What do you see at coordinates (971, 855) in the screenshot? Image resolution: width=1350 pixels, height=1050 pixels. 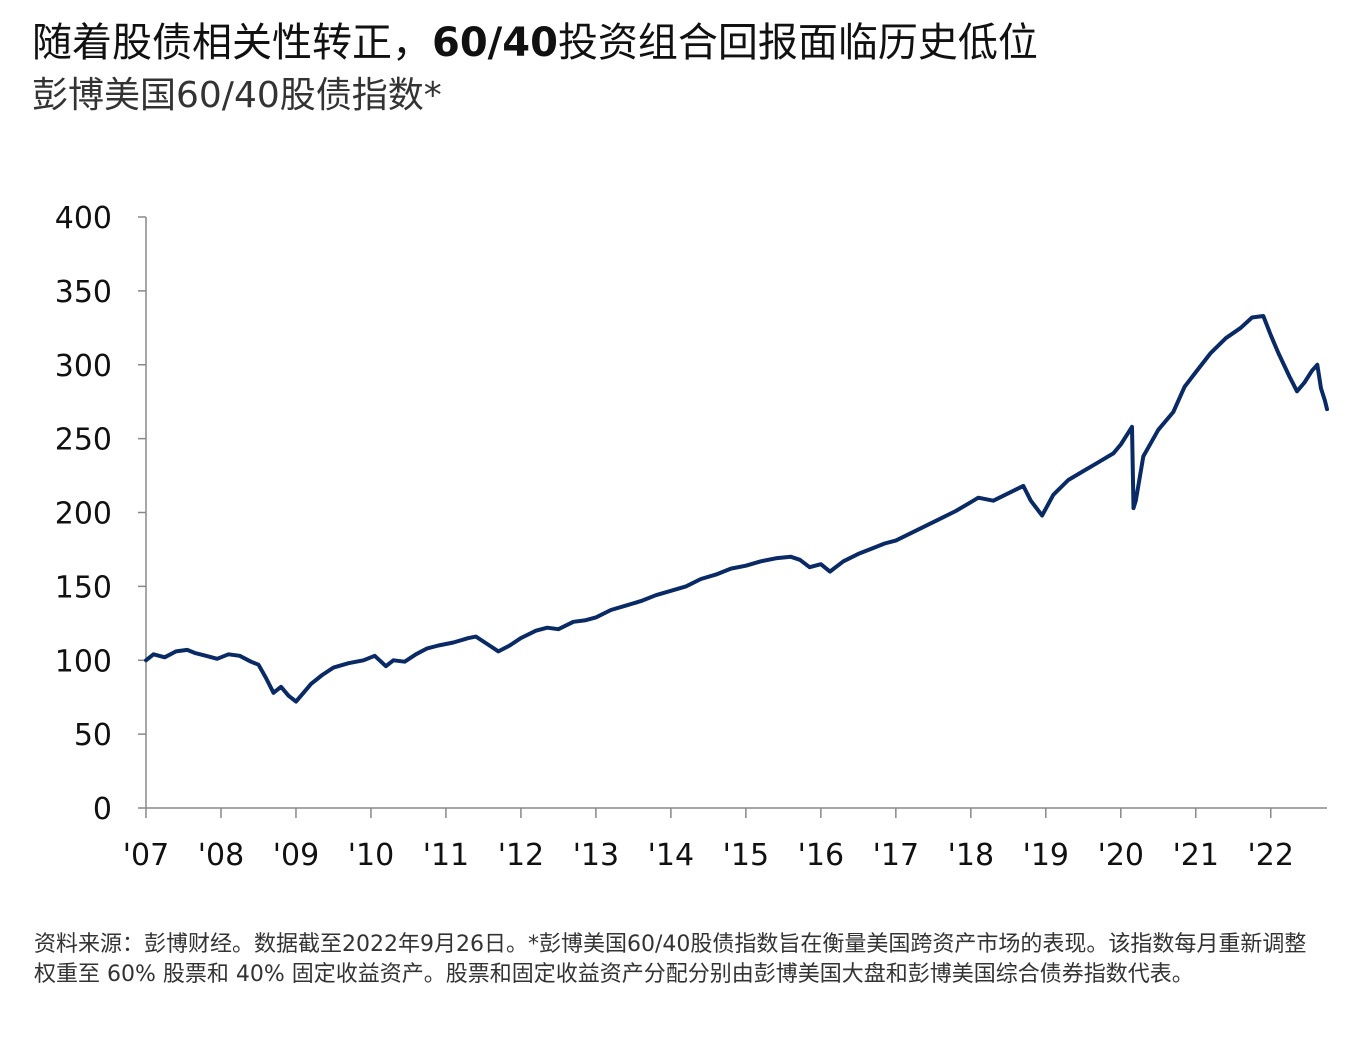 I see `x-tick-label: '18` at bounding box center [971, 855].